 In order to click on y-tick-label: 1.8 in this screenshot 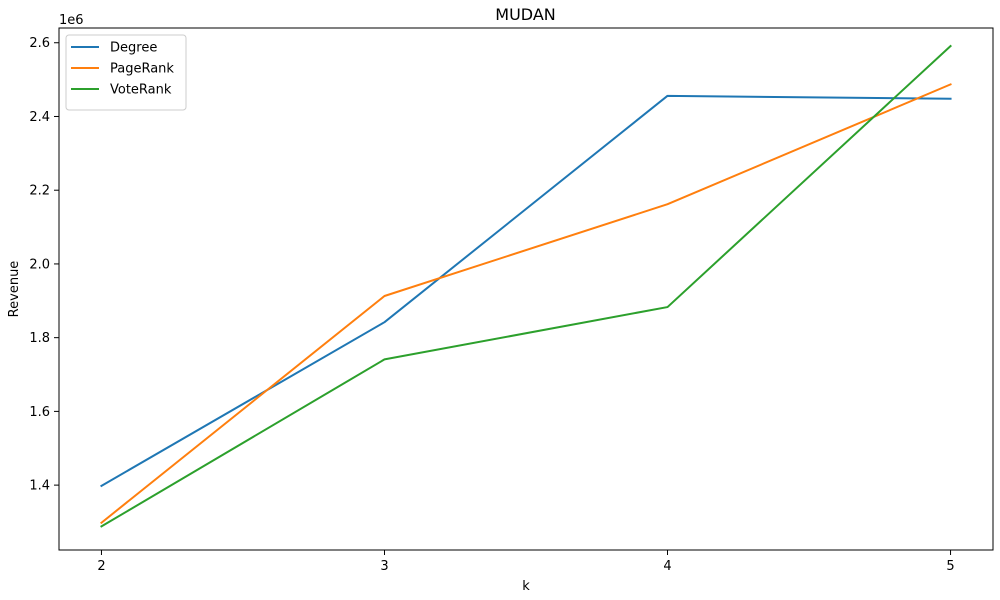, I will do `click(39, 338)`.